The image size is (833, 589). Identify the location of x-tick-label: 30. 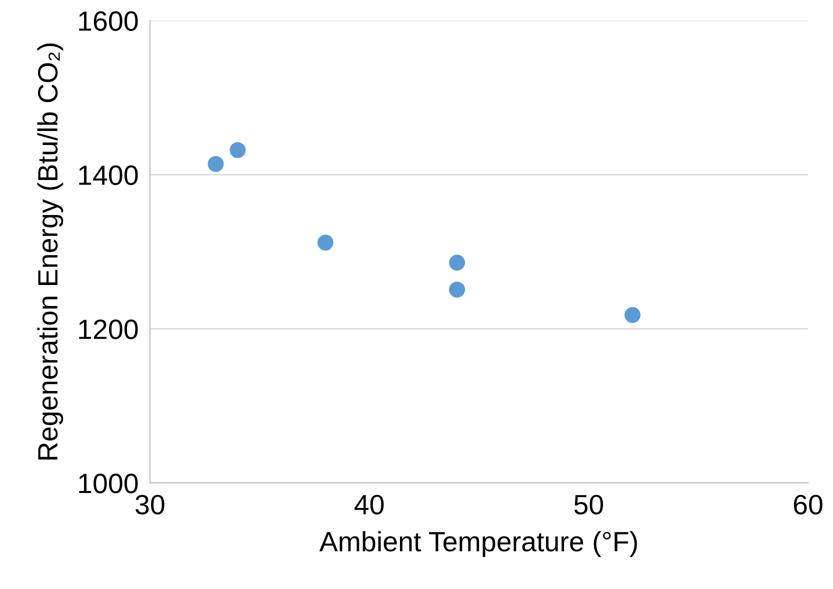
(150, 504).